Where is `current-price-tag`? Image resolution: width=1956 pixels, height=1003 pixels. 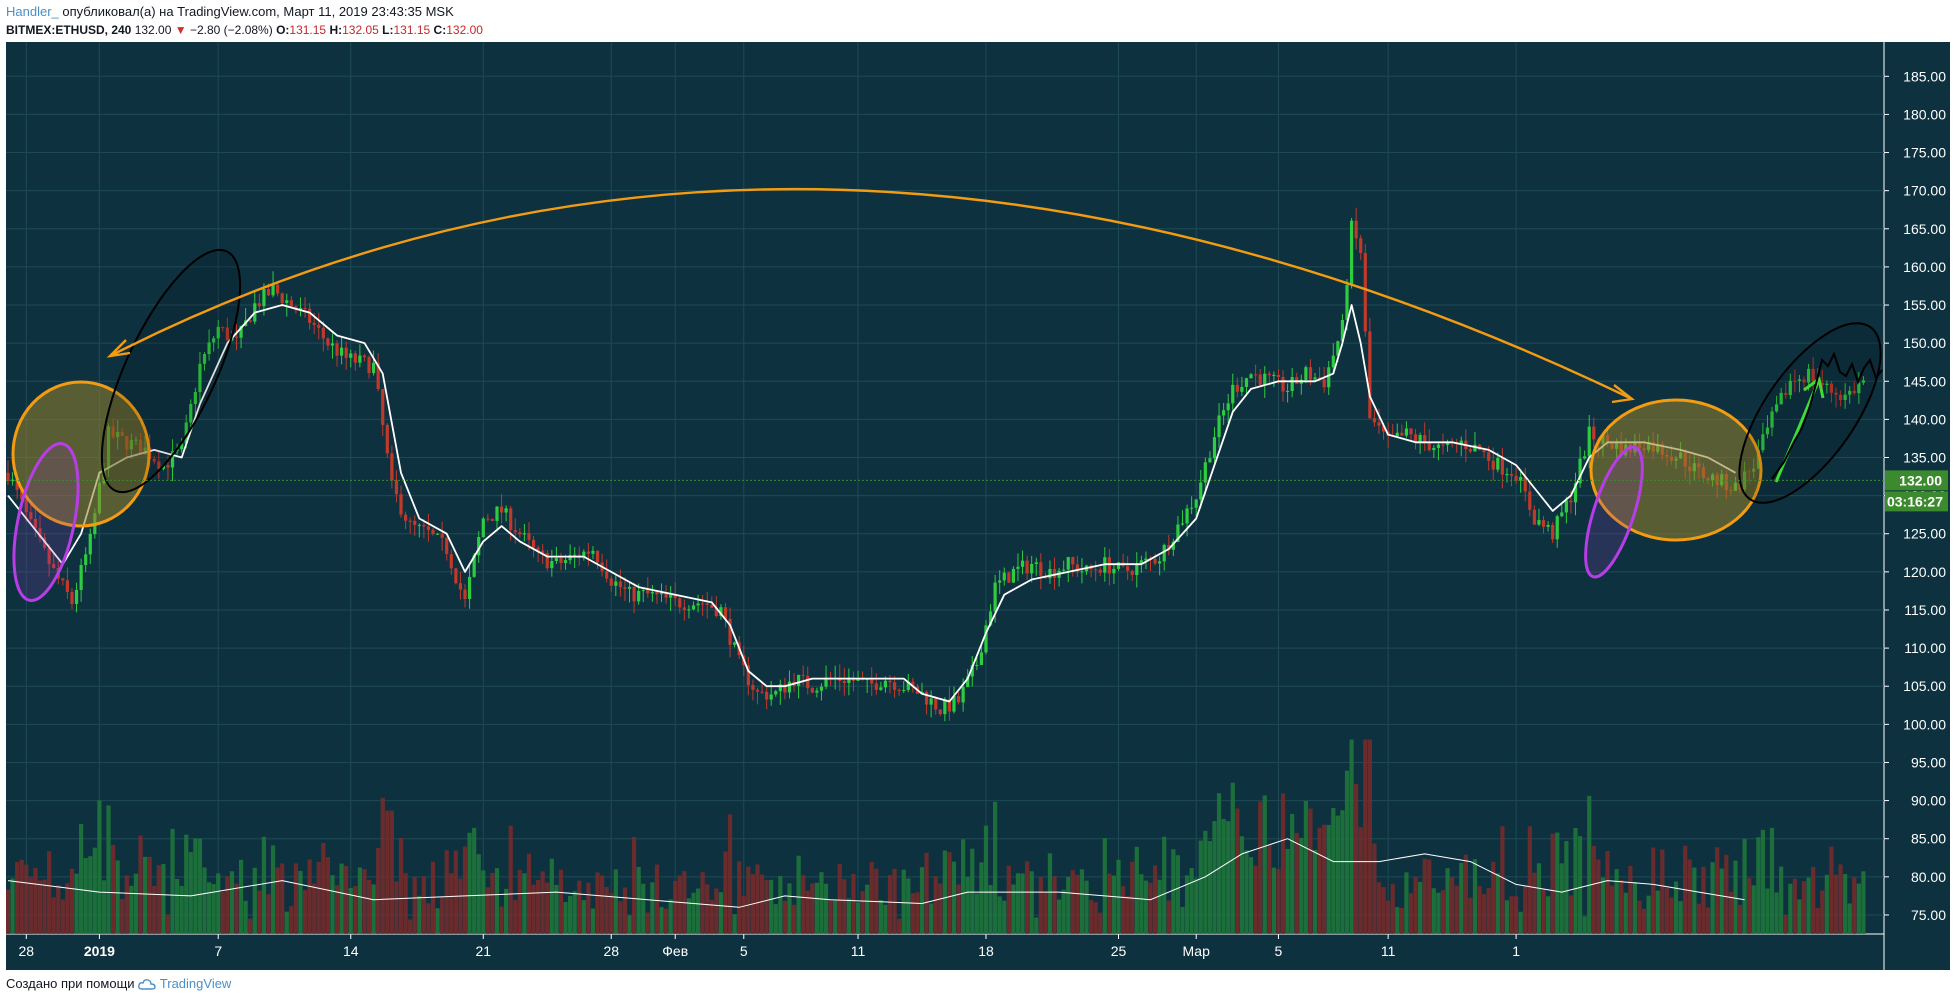
current-price-tag is located at coordinates (1916, 480).